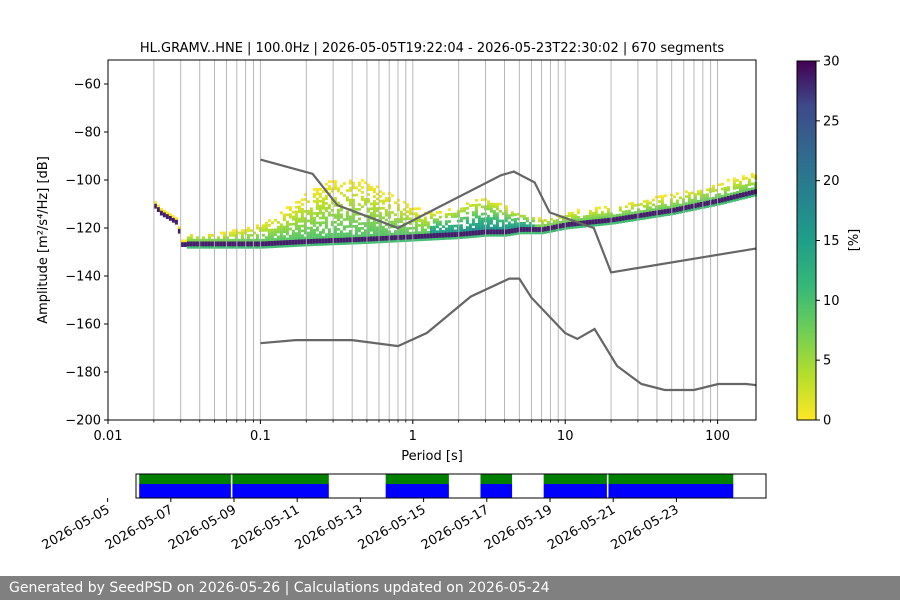 This screenshot has width=900, height=600. What do you see at coordinates (280, 491) in the screenshot?
I see `timeline-segment-bottom` at bounding box center [280, 491].